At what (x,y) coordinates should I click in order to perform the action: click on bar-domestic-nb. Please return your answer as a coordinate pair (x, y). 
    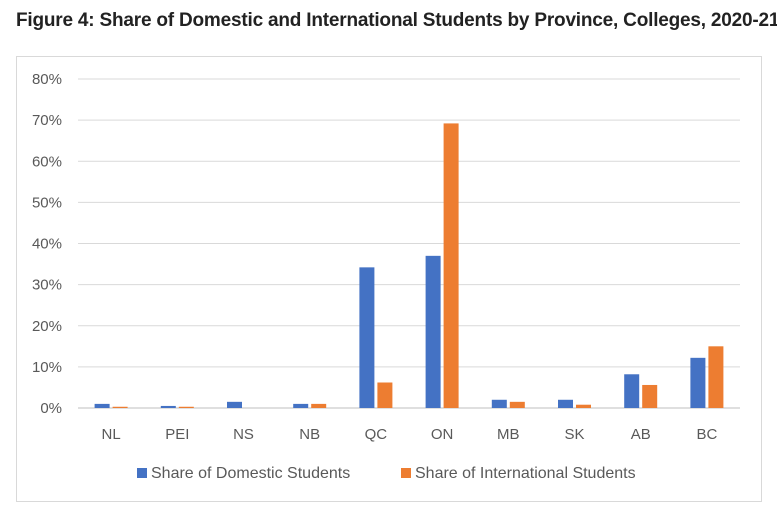
    Looking at the image, I should click on (301, 405).